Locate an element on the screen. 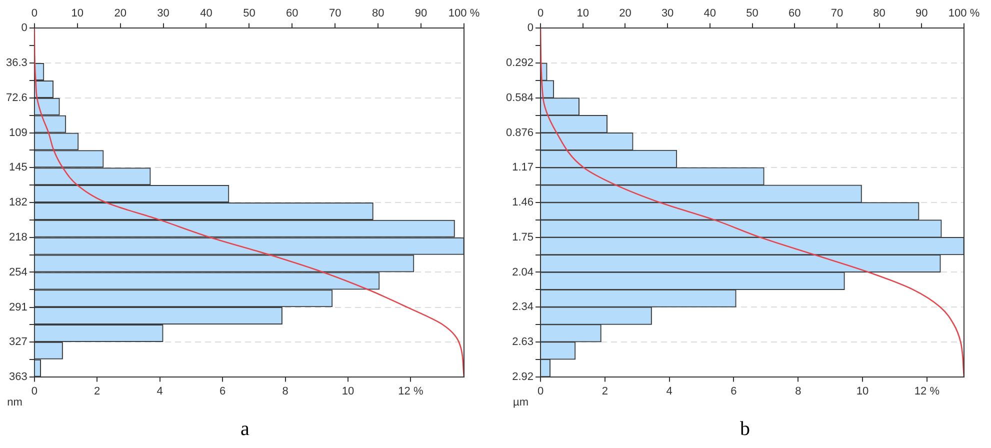 The width and height of the screenshot is (991, 448). y-tick-label: 254 is located at coordinates (18, 272).